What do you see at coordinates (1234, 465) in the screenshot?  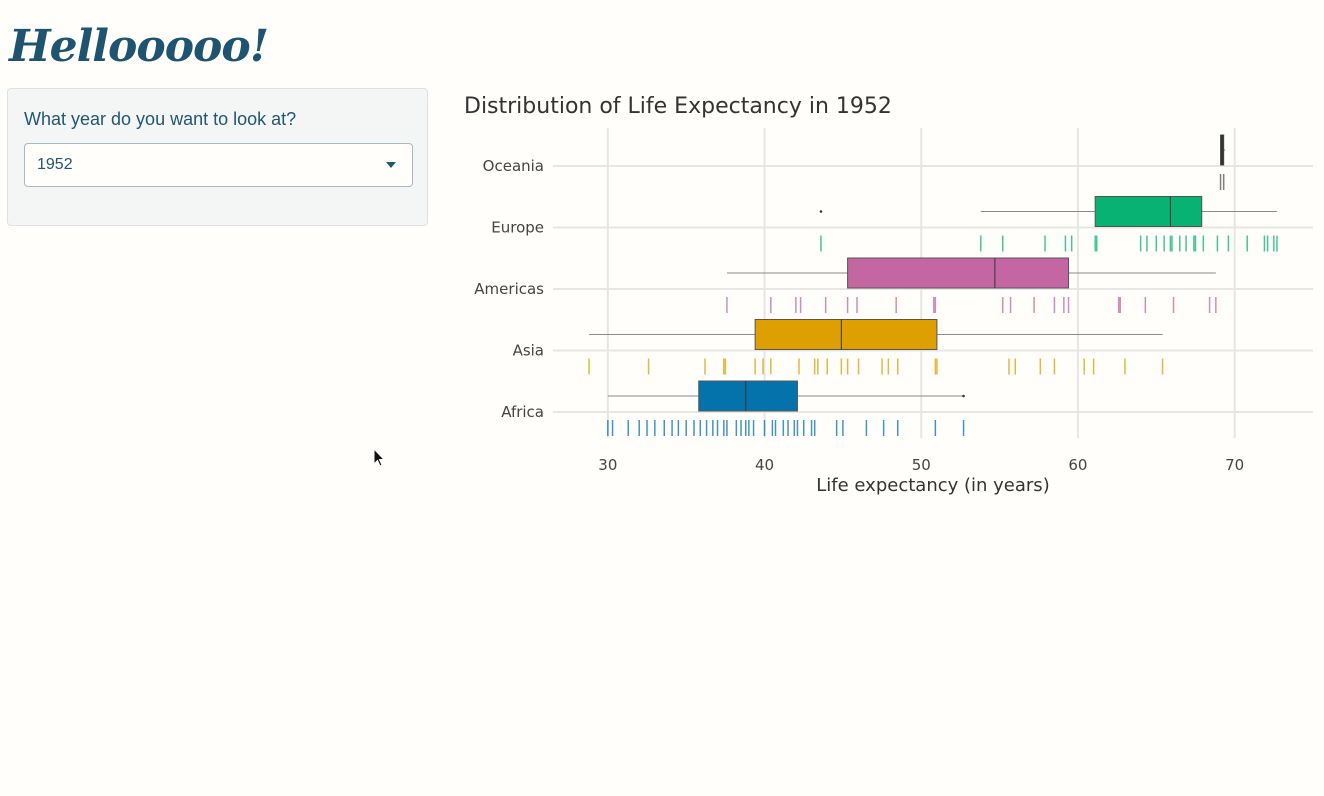 I see `x-tick-label: 70` at bounding box center [1234, 465].